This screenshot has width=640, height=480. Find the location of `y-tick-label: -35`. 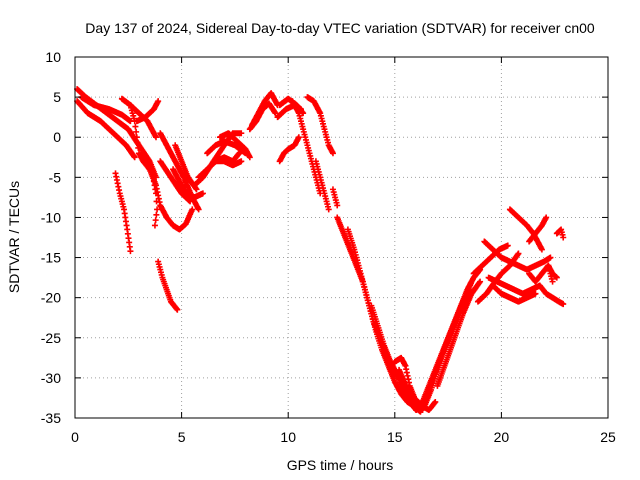

y-tick-label: -35 is located at coordinates (51, 418).